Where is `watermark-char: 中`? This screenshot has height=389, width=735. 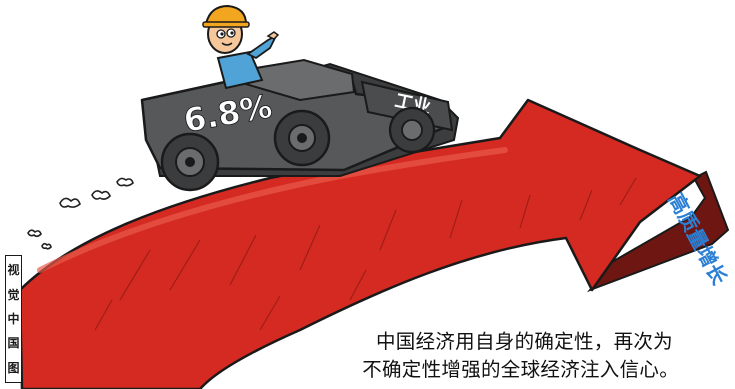 watermark-char: 中 is located at coordinates (13, 318).